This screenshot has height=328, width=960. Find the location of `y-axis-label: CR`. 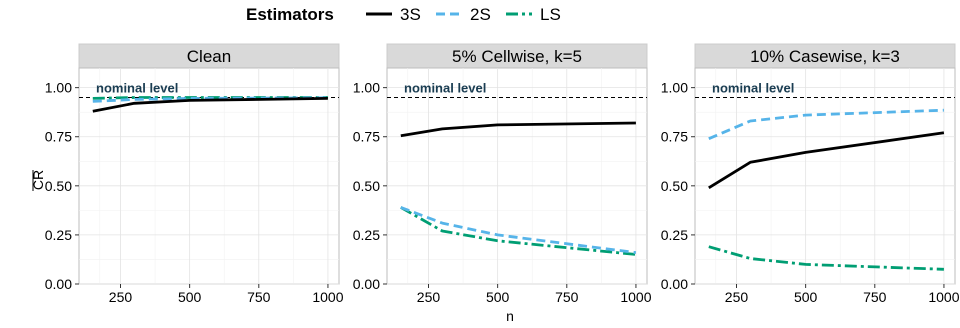

y-axis-label: CR is located at coordinates (38, 180).